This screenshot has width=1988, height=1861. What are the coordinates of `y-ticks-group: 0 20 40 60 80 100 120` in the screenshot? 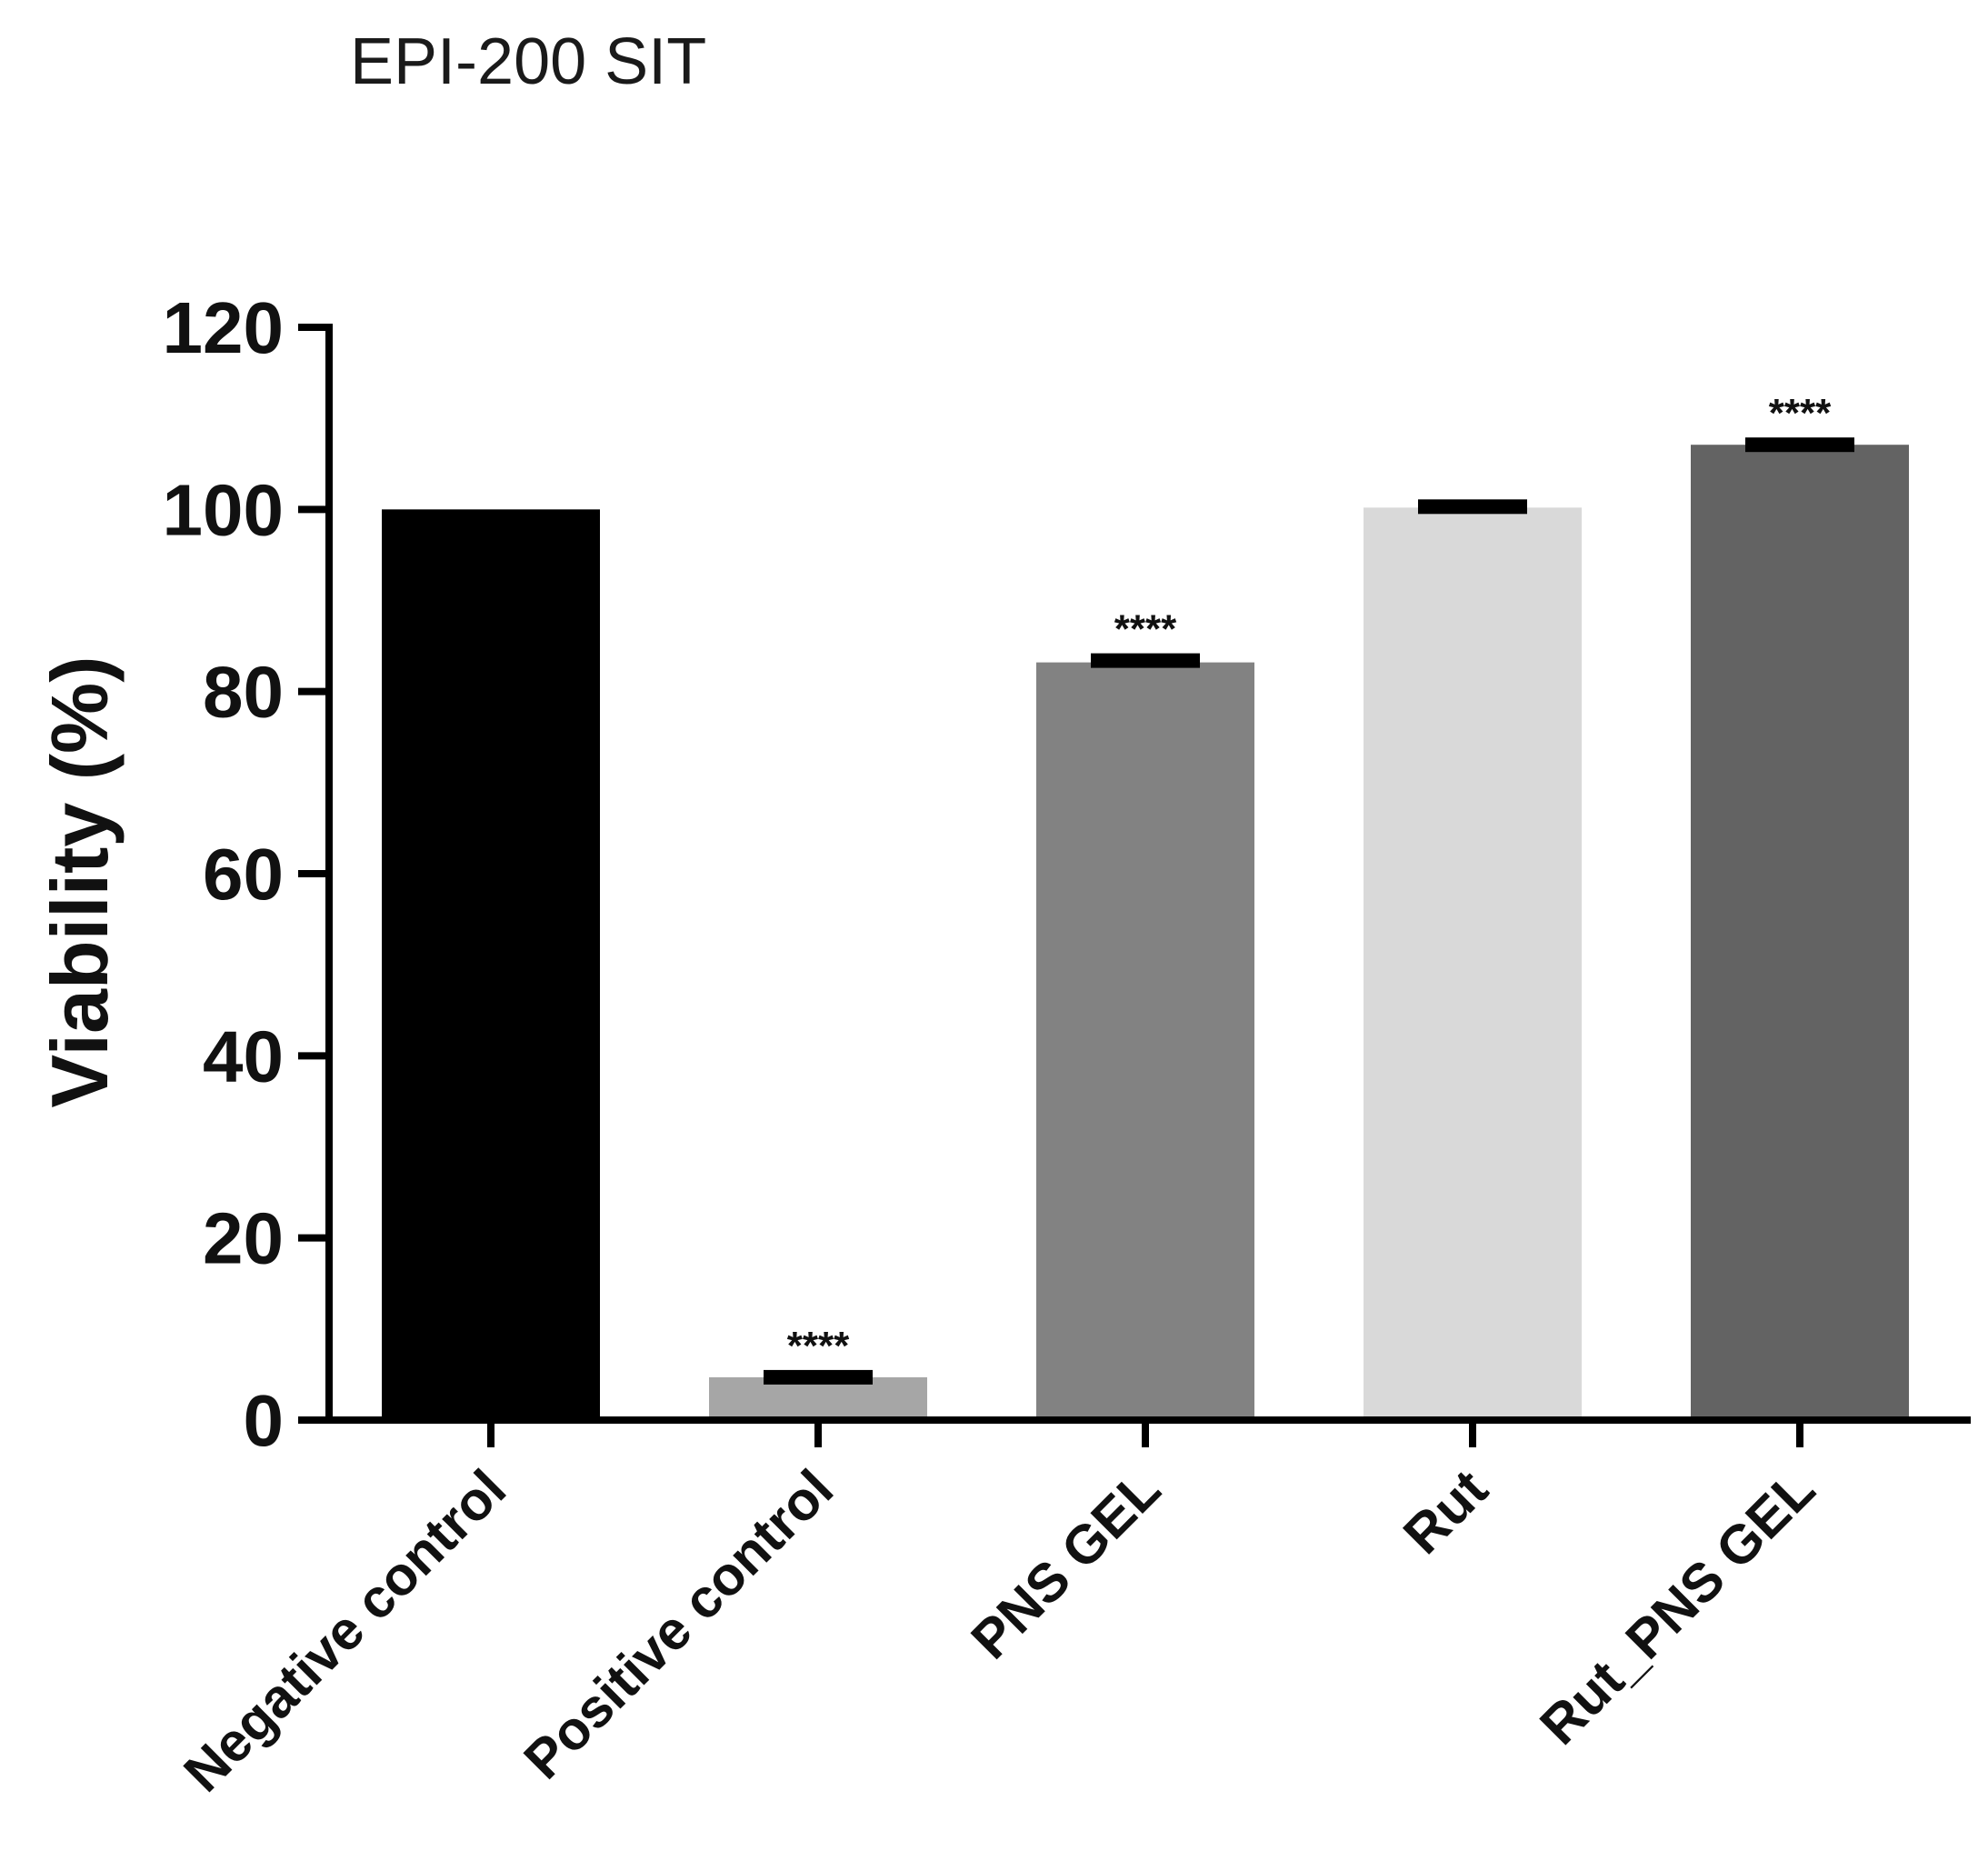 It's located at (246, 874).